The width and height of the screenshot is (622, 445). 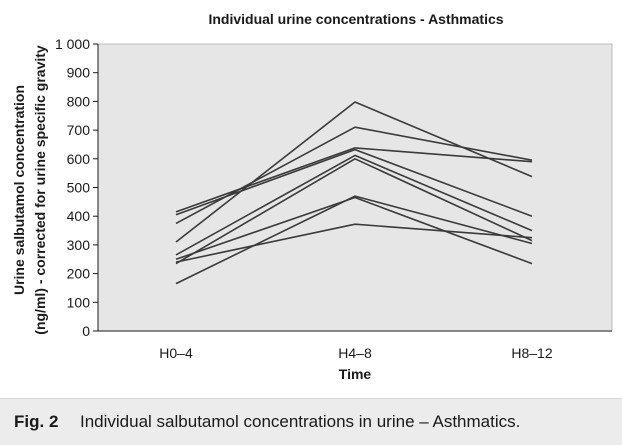 What do you see at coordinates (79, 101) in the screenshot?
I see `y-tick-label: 800` at bounding box center [79, 101].